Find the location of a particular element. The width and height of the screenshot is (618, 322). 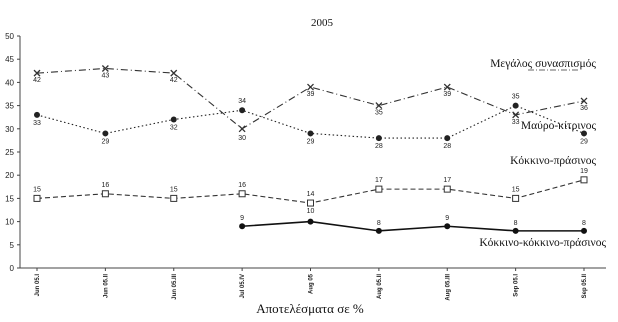

y-tick-label: 20 is located at coordinates (9, 175).